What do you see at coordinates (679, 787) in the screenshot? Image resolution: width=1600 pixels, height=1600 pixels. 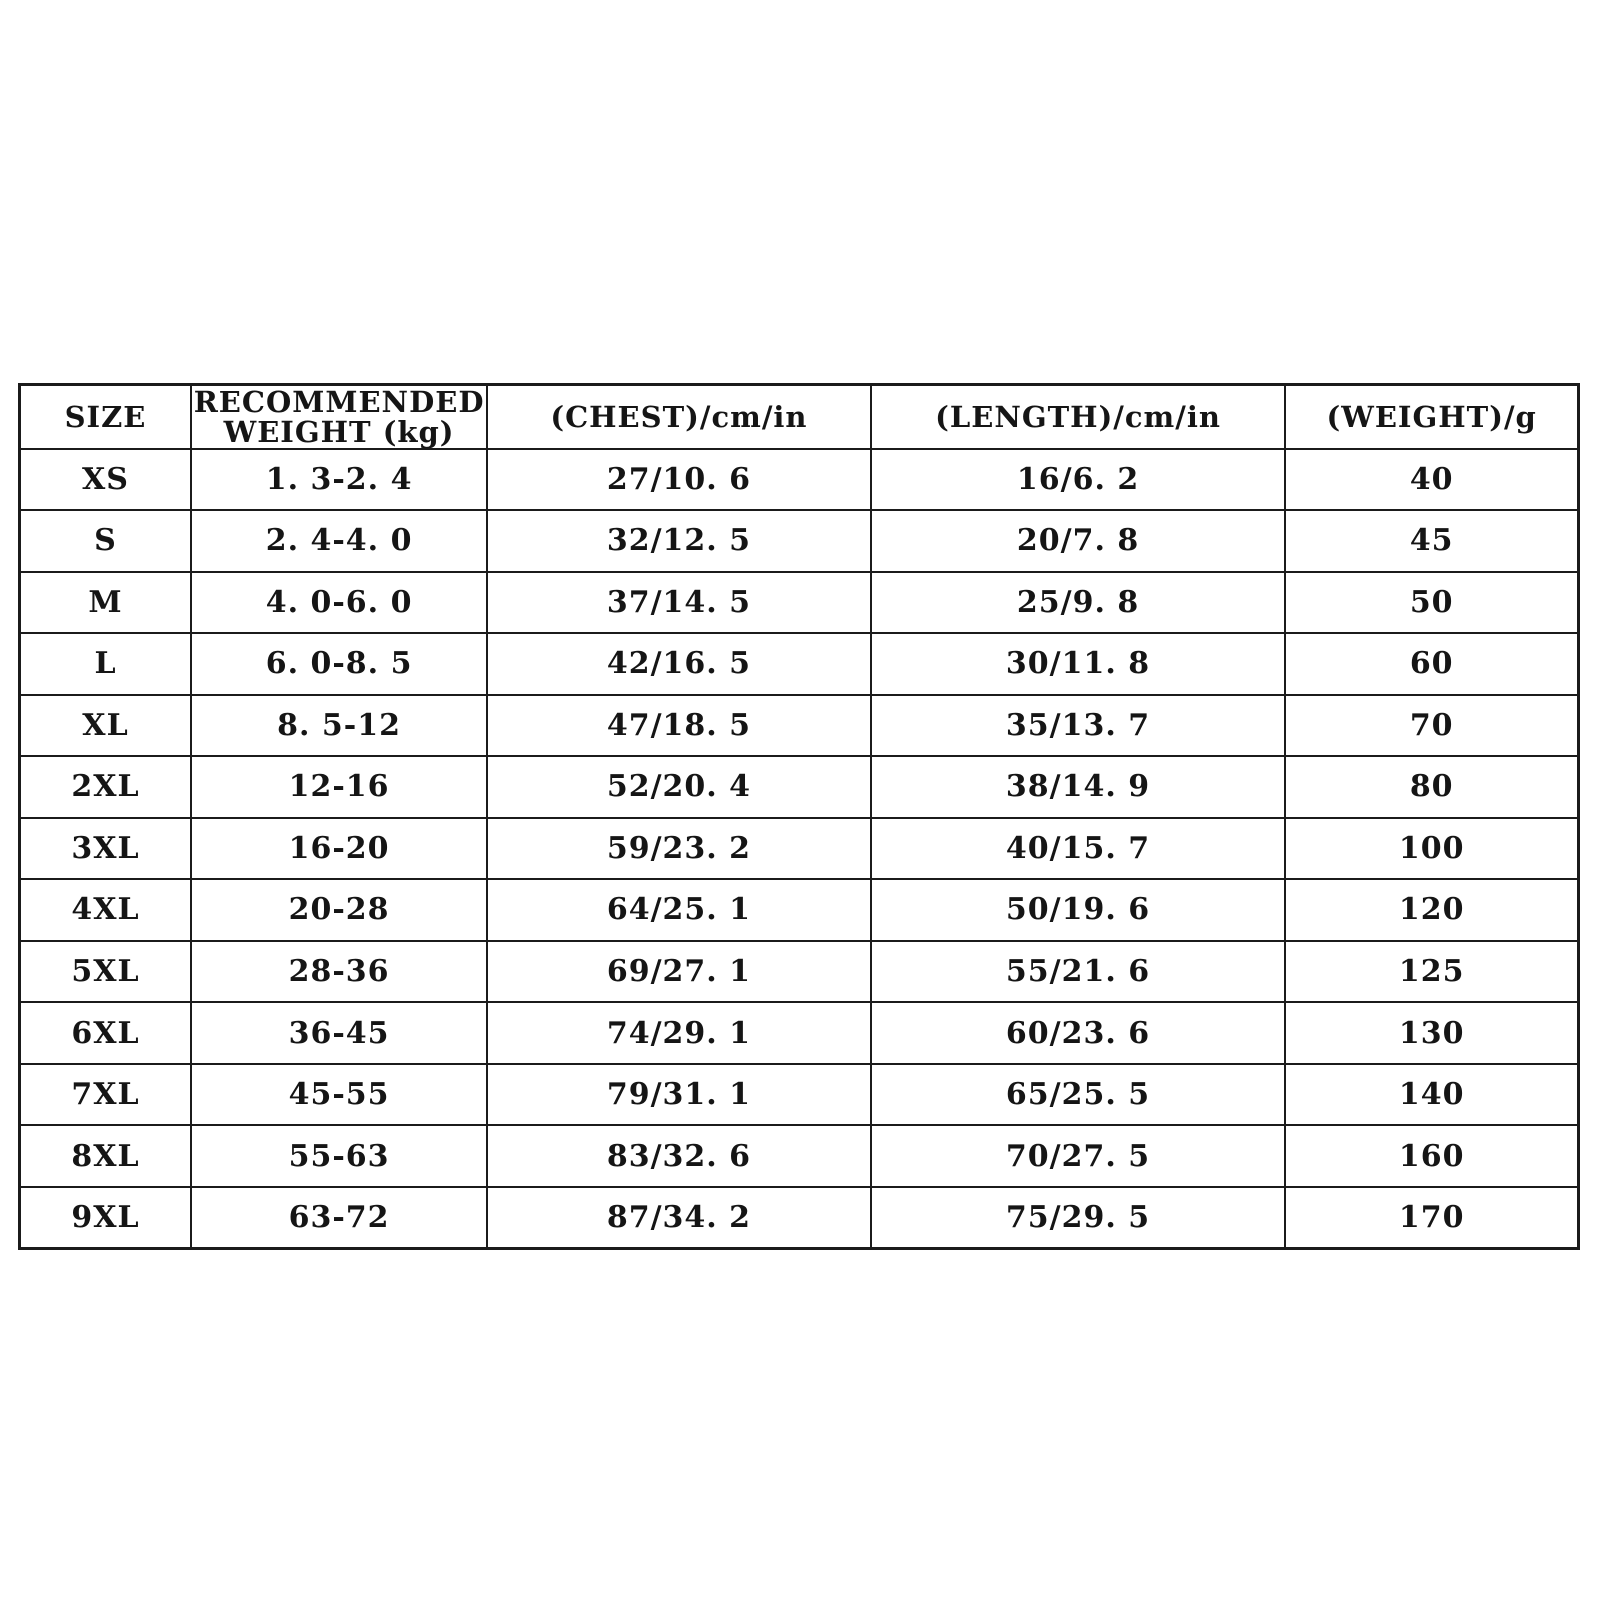 I see `chest-cell: 52/20. 4` at bounding box center [679, 787].